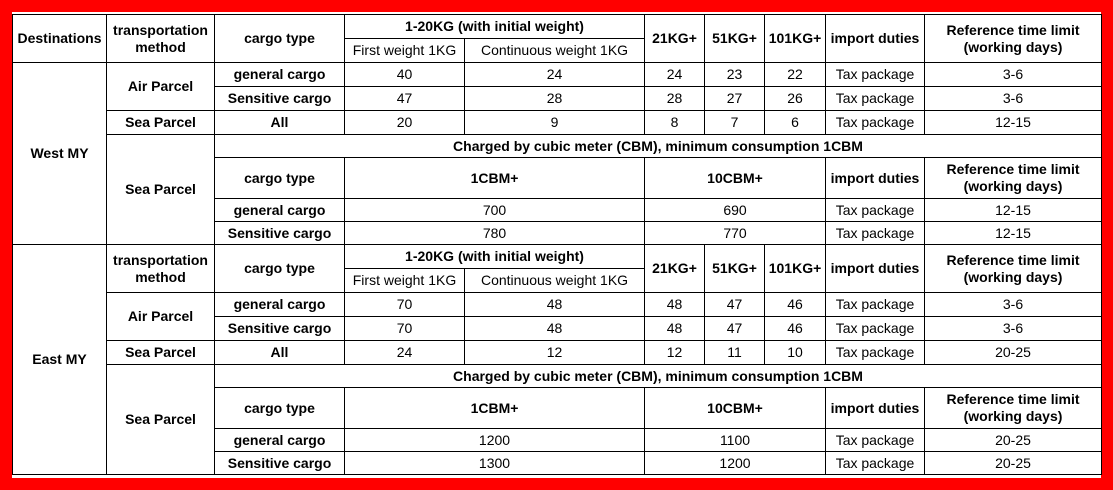 The width and height of the screenshot is (1113, 490). I want to click on table-cell: 40, so click(404, 74).